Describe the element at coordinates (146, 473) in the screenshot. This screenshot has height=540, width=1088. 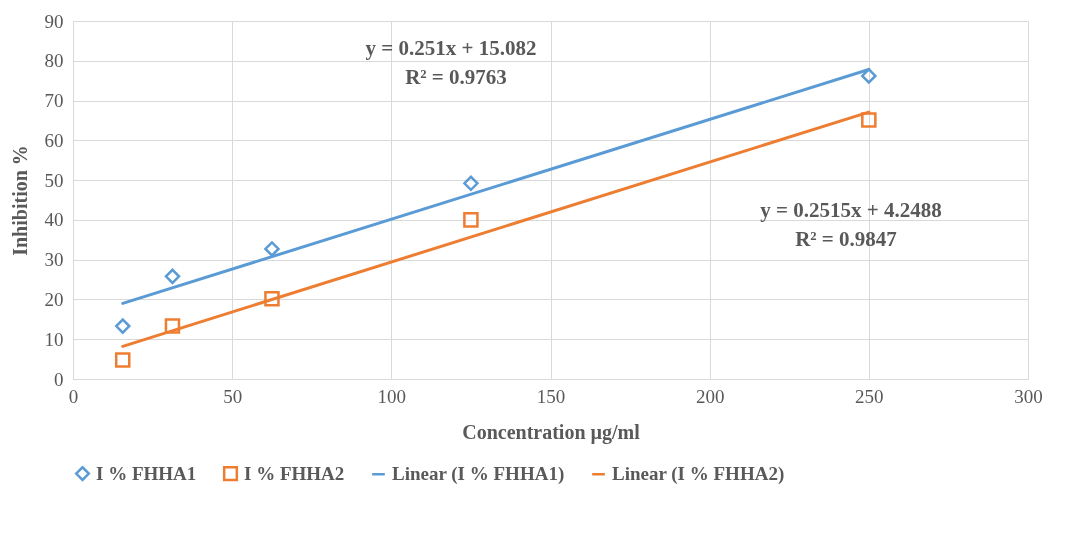
I see `legend-label: I % FHHA1` at that location.